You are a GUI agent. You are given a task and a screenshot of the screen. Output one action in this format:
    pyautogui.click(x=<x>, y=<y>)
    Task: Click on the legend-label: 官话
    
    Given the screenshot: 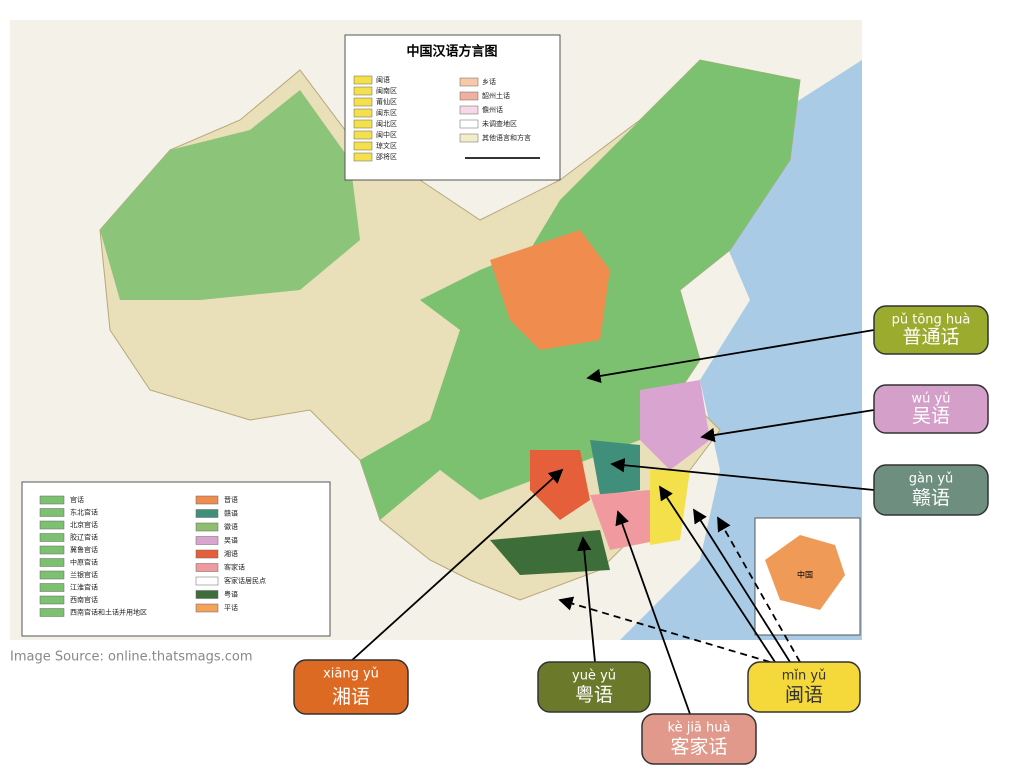 What is the action you would take?
    pyautogui.click(x=77, y=499)
    